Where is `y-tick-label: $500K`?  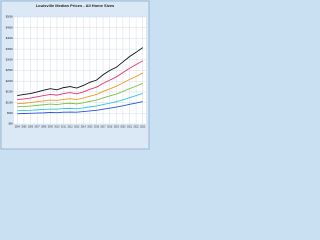 y-tick-label: $500K is located at coordinates (10, 17).